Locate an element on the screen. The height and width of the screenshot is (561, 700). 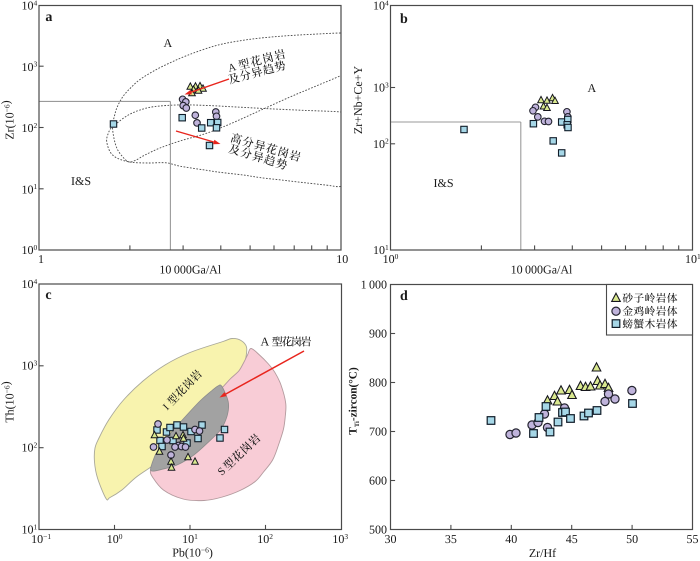
svg-text: I is located at coordinates (166, 407).